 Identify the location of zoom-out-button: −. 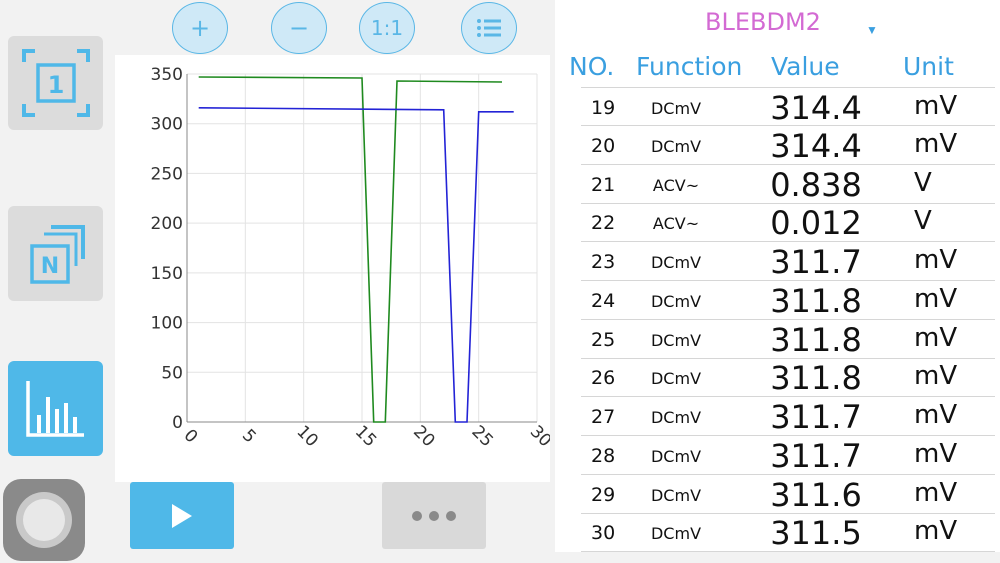
(299, 28).